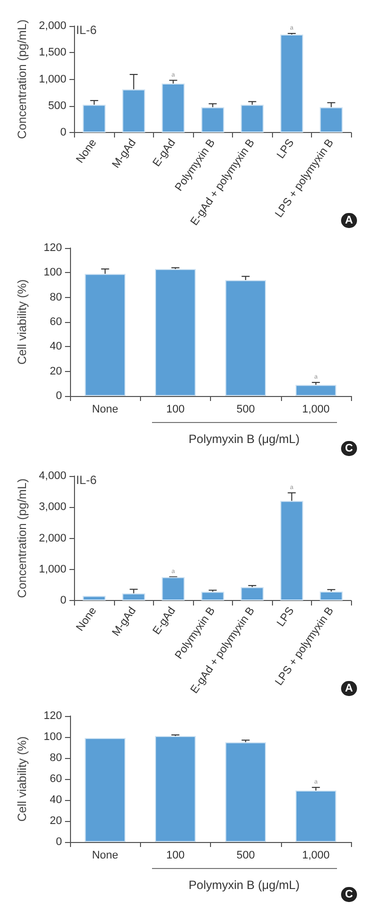 The height and width of the screenshot is (911, 369). What do you see at coordinates (52, 52) in the screenshot?
I see `y-tick-label: 1,500` at bounding box center [52, 52].